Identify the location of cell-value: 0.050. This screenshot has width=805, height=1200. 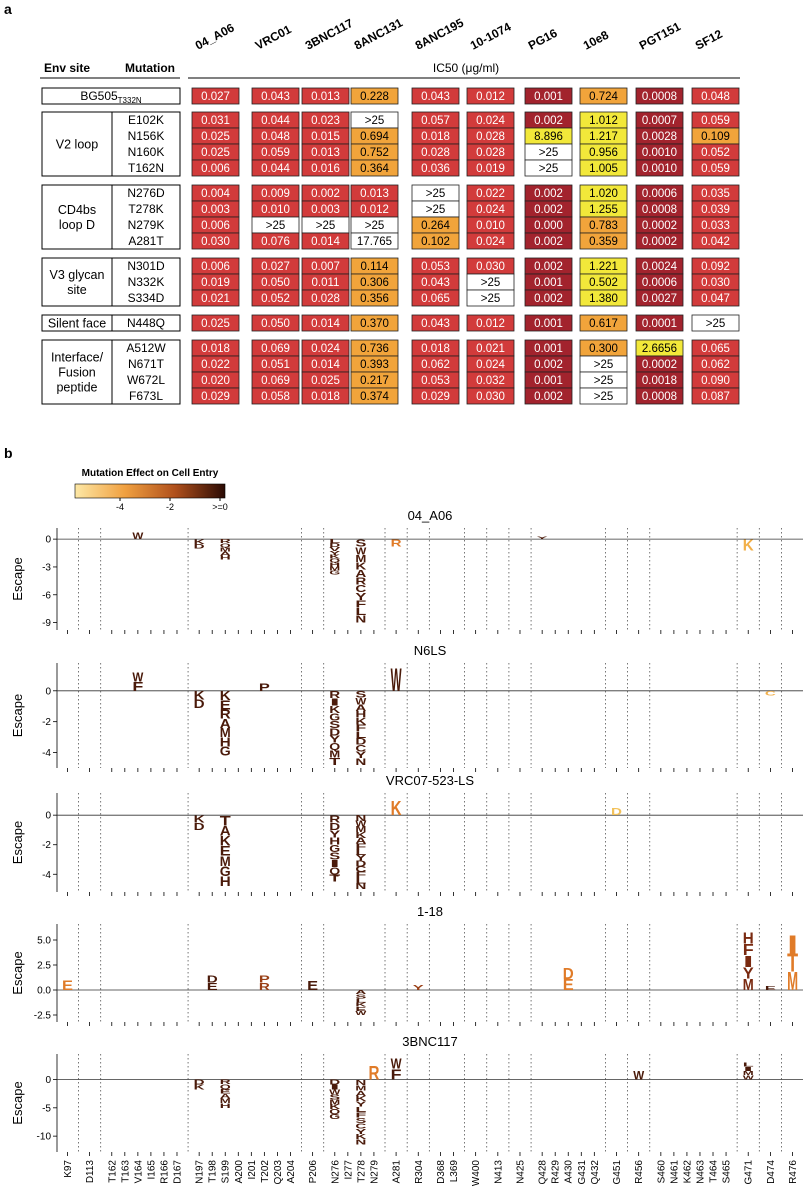
(275, 283).